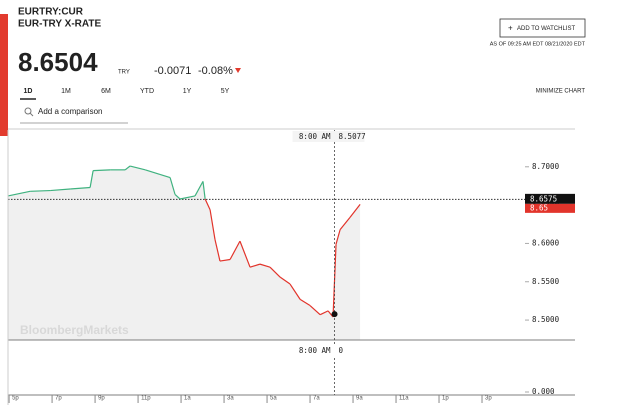  I want to click on crosshair-dot, so click(334, 314).